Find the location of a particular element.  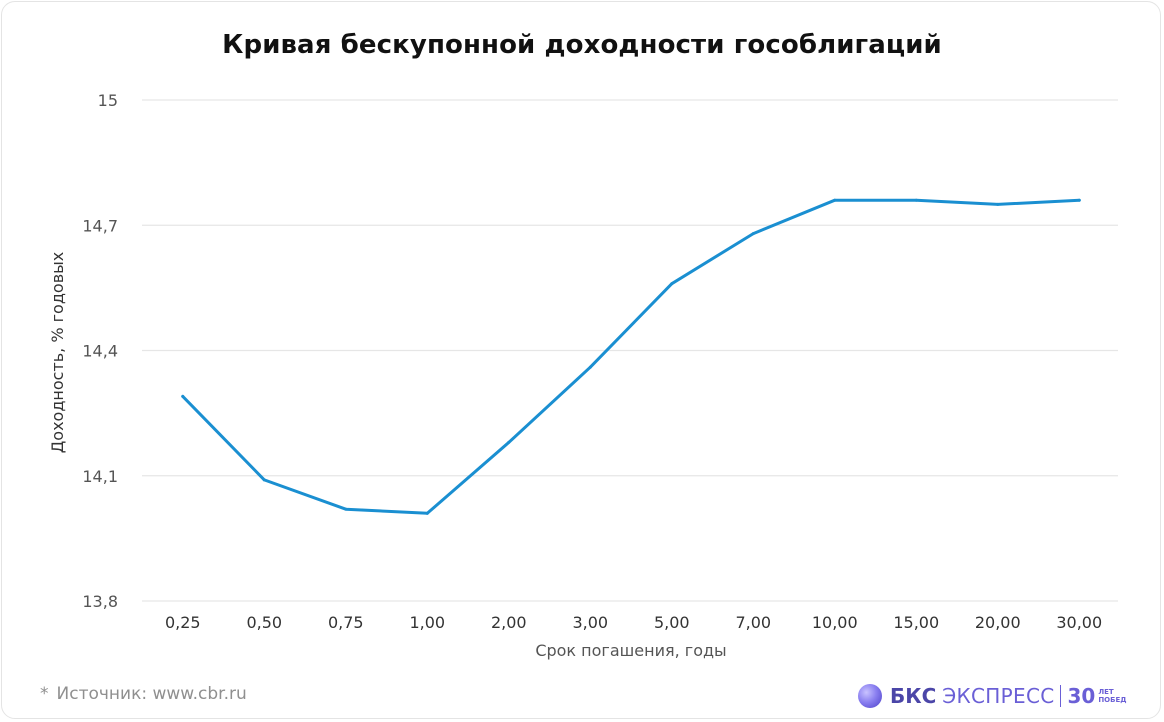

source-footnote: * Источник: www.cbr.ru is located at coordinates (143, 694).